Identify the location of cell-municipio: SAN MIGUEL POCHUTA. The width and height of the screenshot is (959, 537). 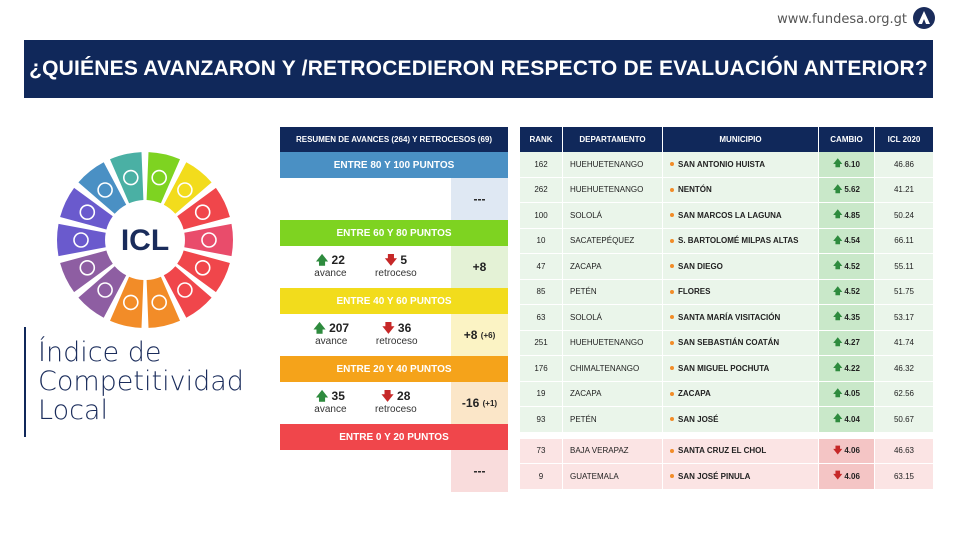
(741, 368).